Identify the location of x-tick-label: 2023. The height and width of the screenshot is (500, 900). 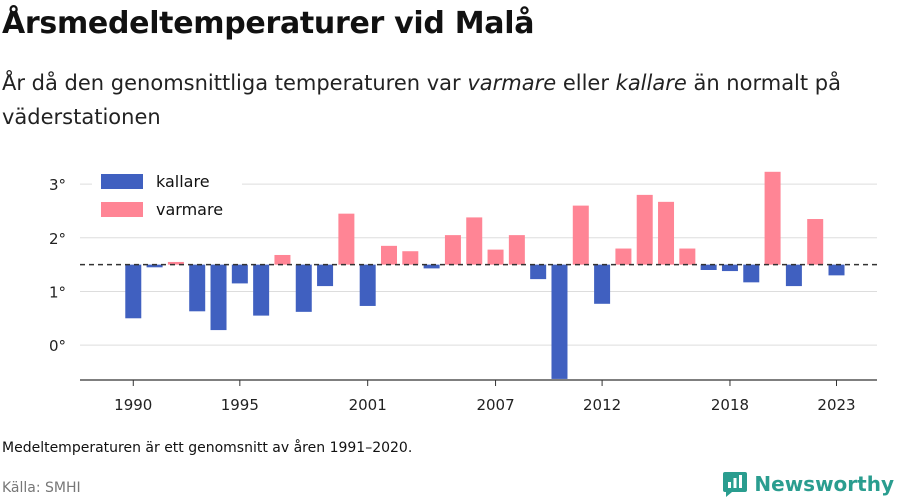
(836, 405).